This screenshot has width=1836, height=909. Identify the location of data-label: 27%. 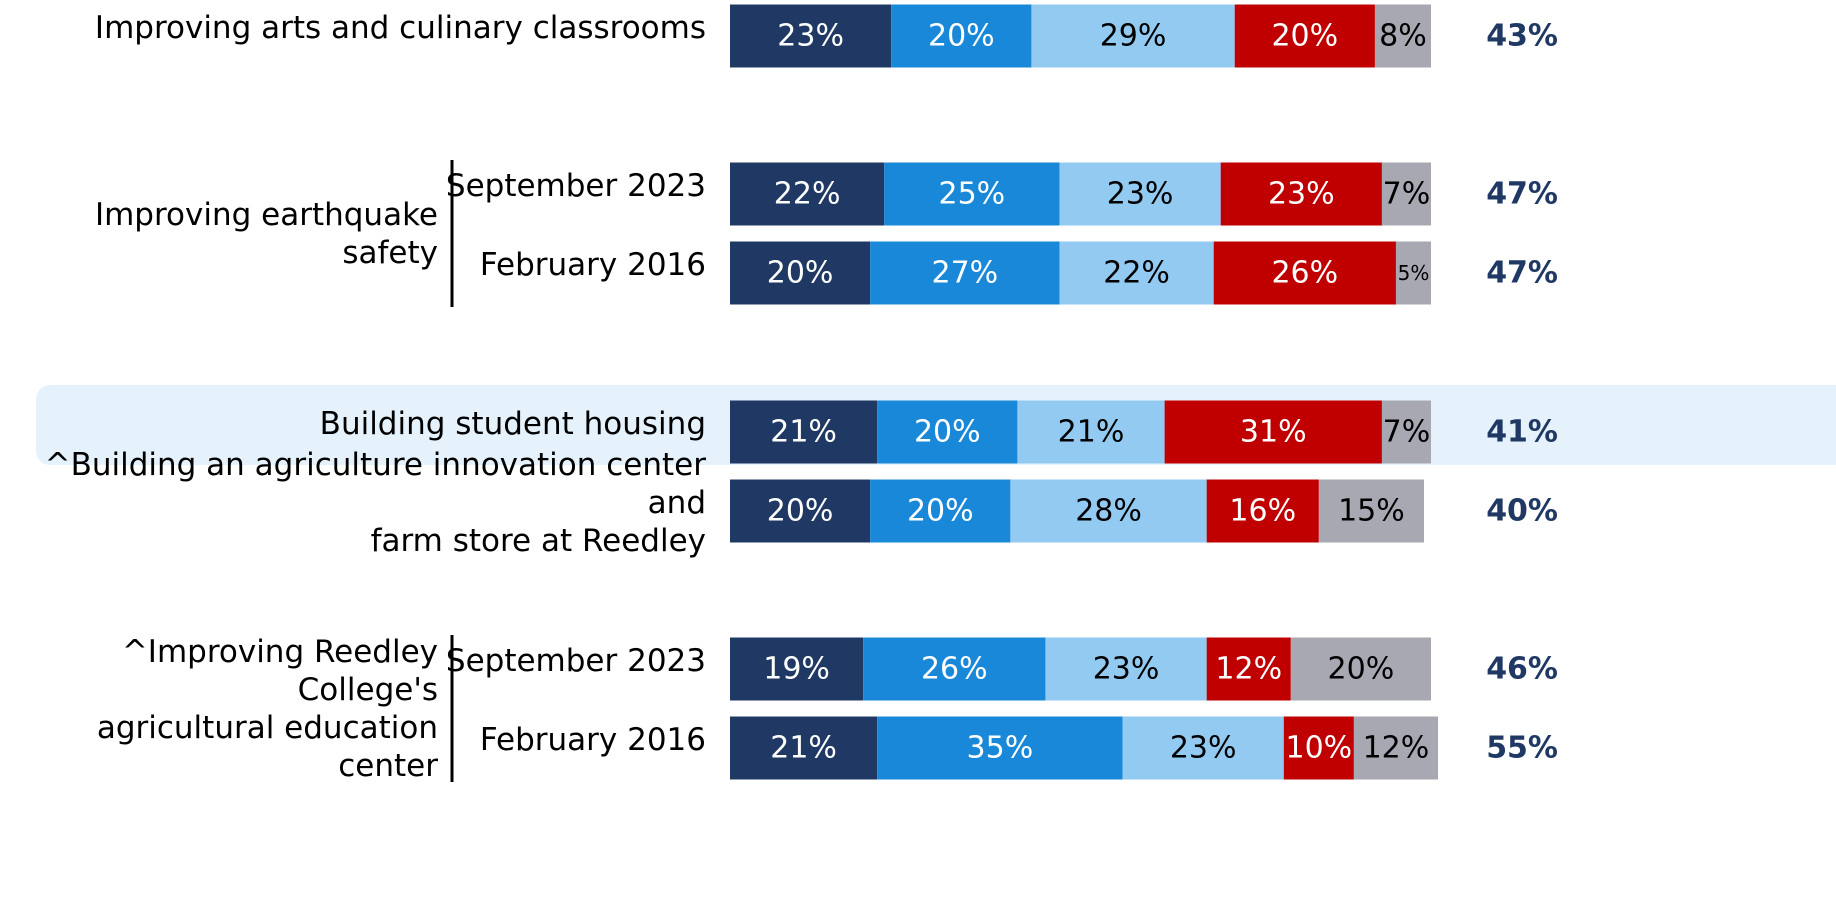
(964, 273).